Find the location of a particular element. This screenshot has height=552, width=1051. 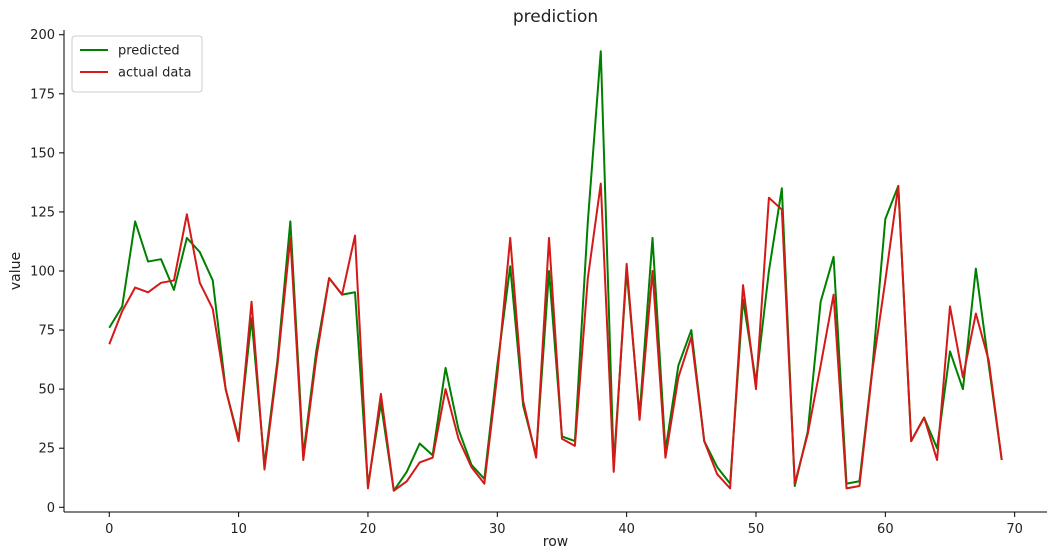

y-axis-title: value is located at coordinates (16, 271).